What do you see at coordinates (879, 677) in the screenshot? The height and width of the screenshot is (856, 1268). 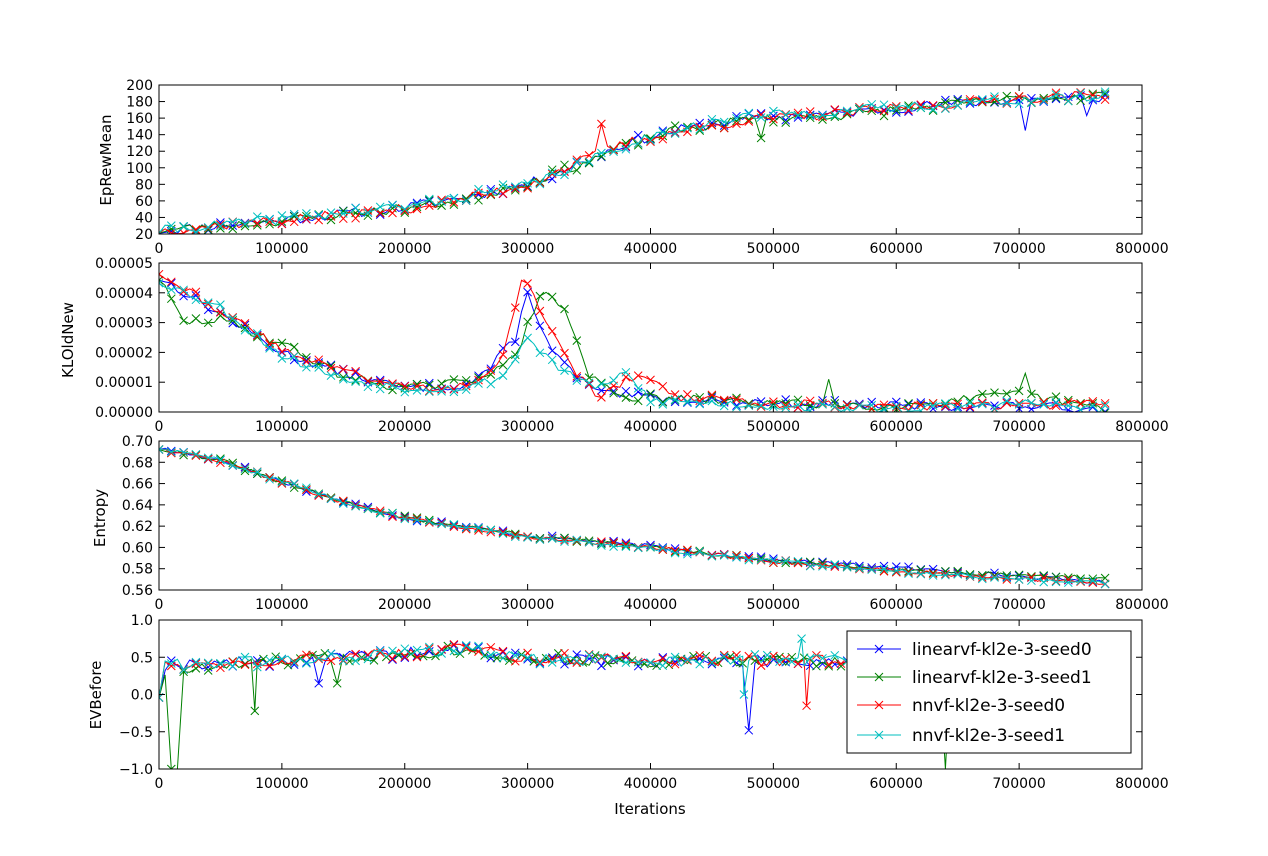 I see `legend-marker-linearvf-seed1` at bounding box center [879, 677].